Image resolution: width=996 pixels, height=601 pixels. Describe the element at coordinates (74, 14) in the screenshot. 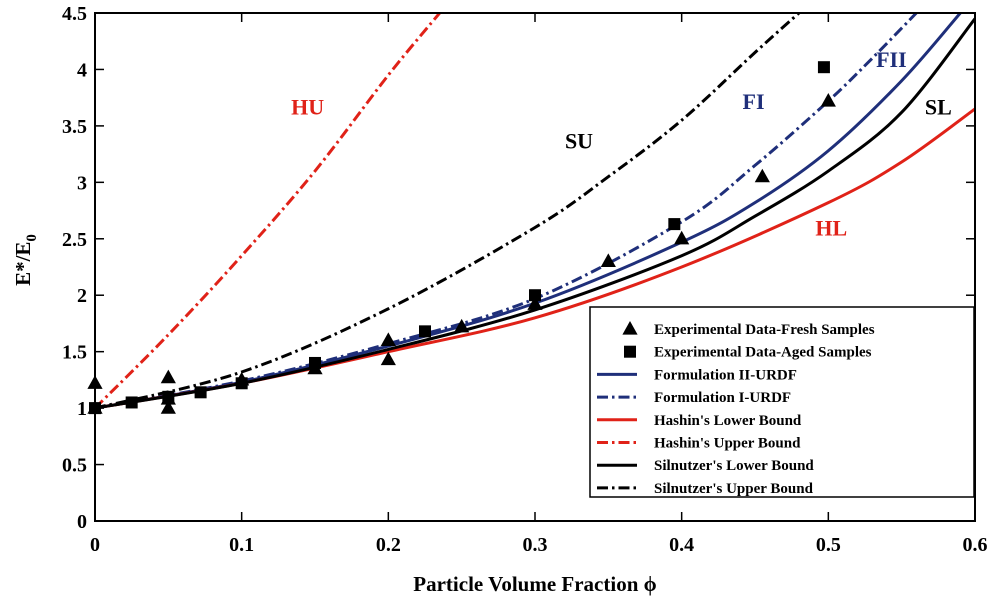

I see `y-tick-label: 4.5` at that location.